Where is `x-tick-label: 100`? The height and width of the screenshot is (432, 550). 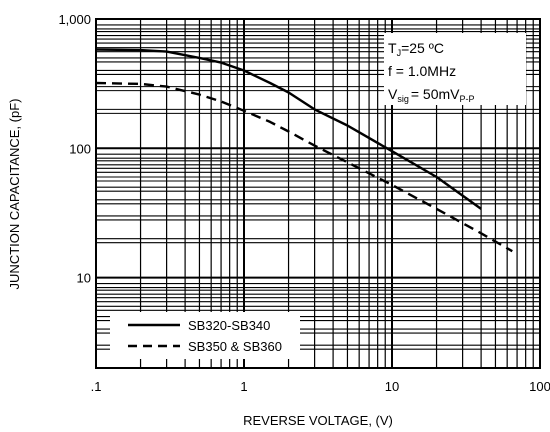
x-tick-label: 100 is located at coordinates (539, 386).